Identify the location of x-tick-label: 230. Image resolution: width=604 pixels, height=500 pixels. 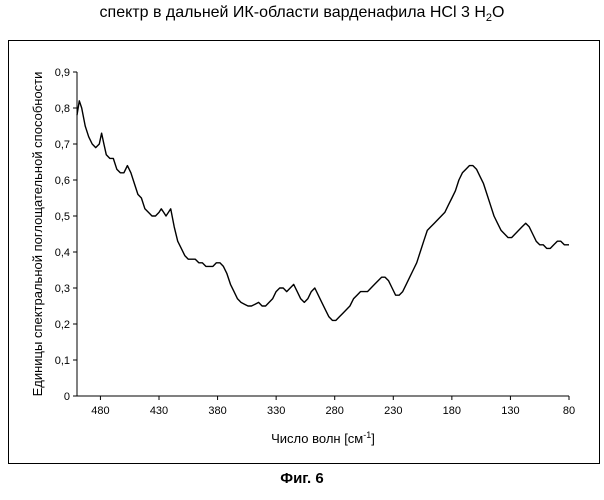
(393, 411).